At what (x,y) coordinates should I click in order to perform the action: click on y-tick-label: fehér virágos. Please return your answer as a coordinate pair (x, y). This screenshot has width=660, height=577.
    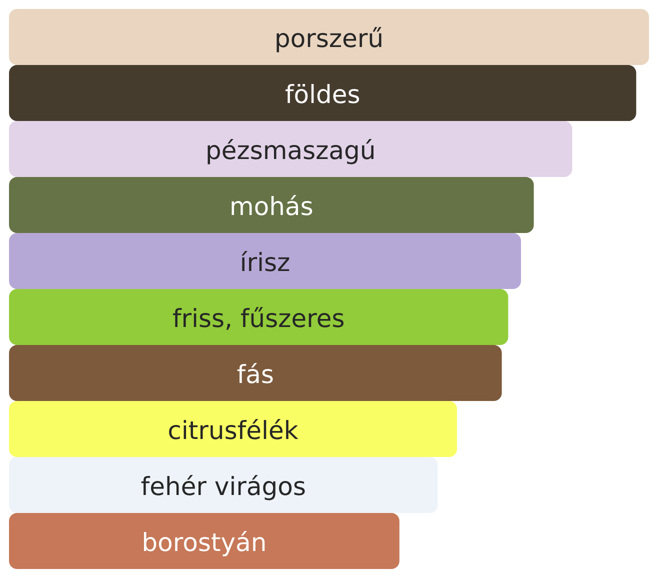
    Looking at the image, I should click on (223, 487).